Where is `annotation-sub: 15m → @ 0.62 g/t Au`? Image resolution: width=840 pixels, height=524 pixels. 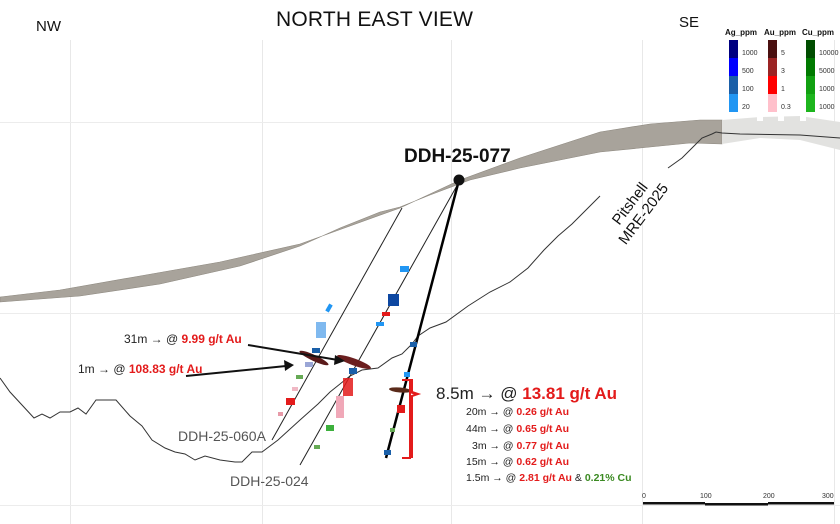 annotation-sub: 15m → @ 0.62 g/t Au is located at coordinates (518, 462).